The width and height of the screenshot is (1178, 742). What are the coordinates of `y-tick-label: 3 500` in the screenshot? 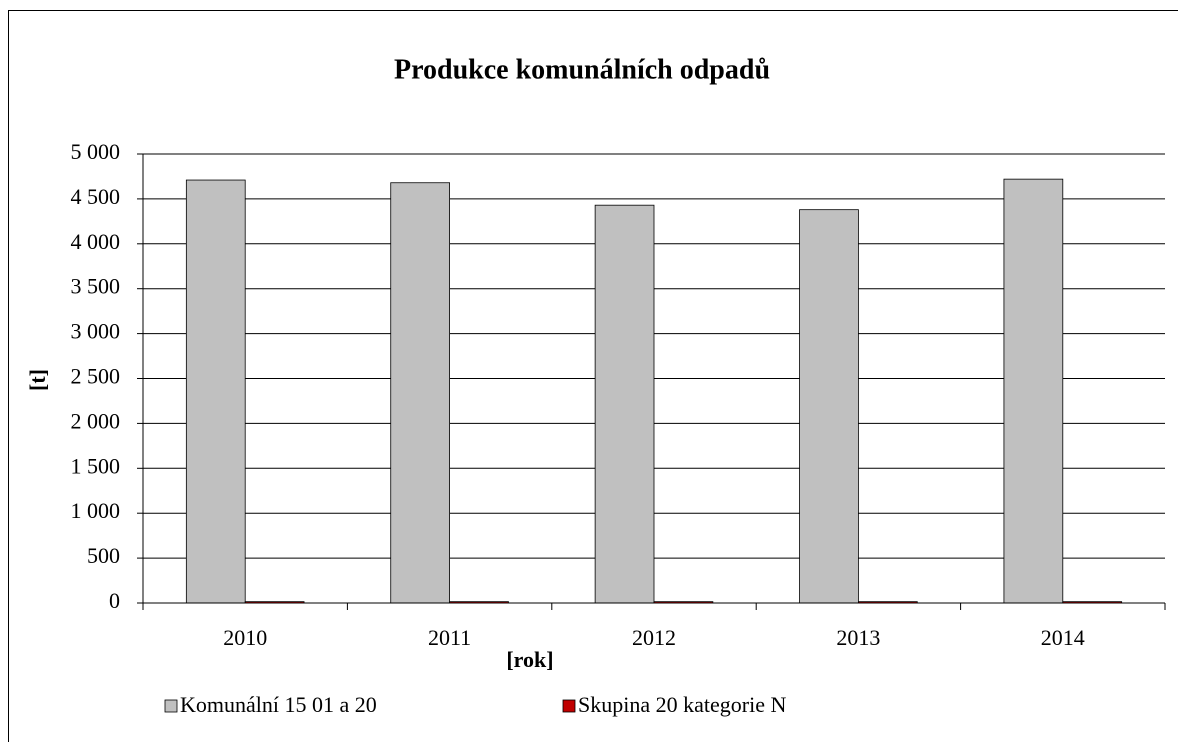 It's located at (96, 286).